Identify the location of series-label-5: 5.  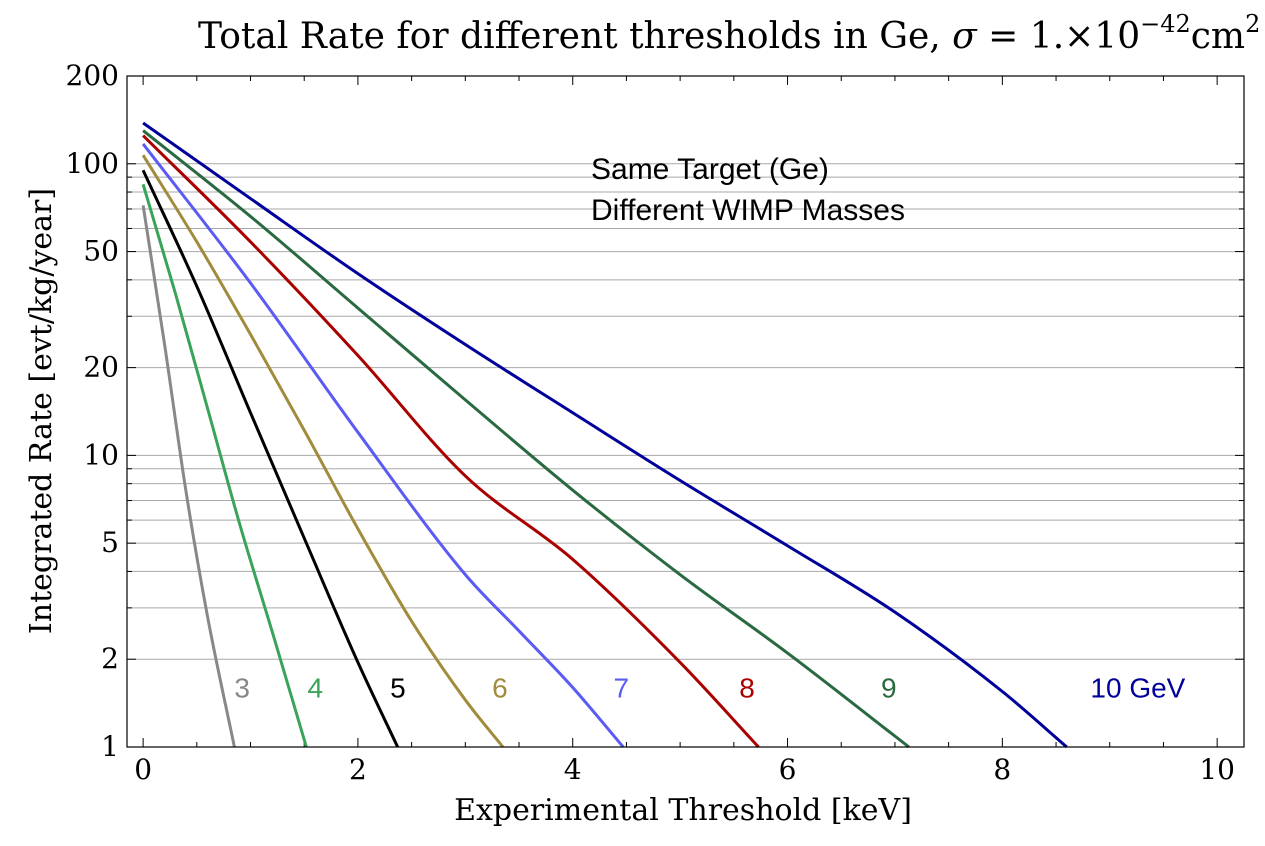
(398, 687).